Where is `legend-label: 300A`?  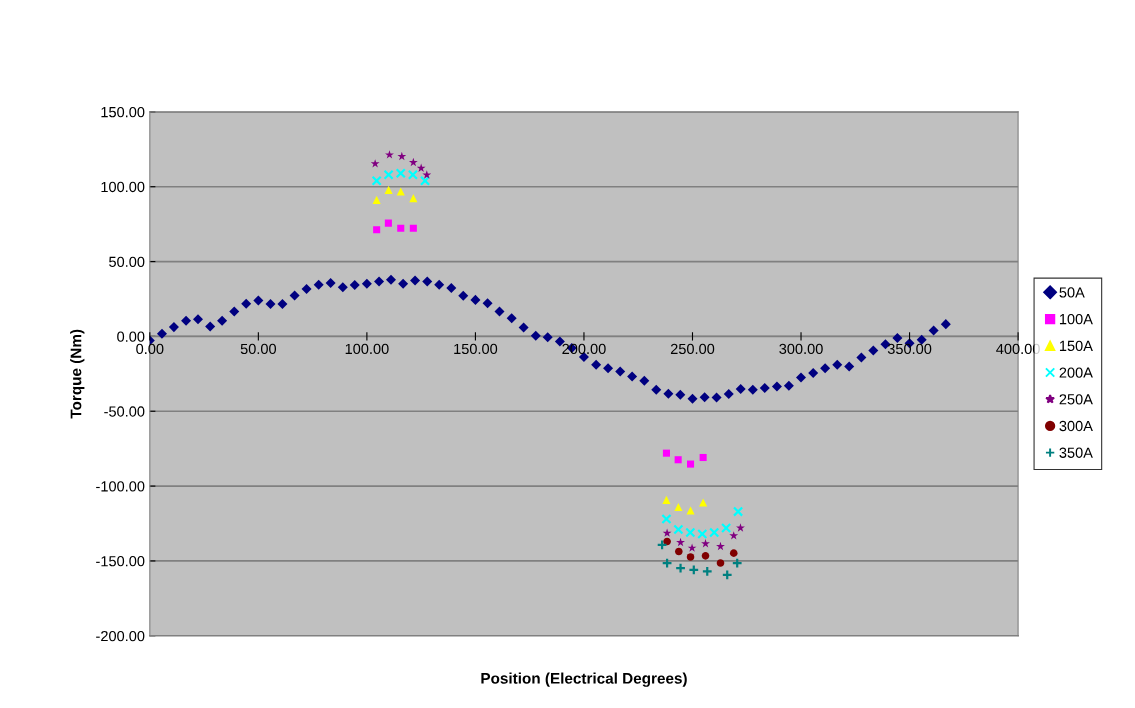 legend-label: 300A is located at coordinates (1076, 426).